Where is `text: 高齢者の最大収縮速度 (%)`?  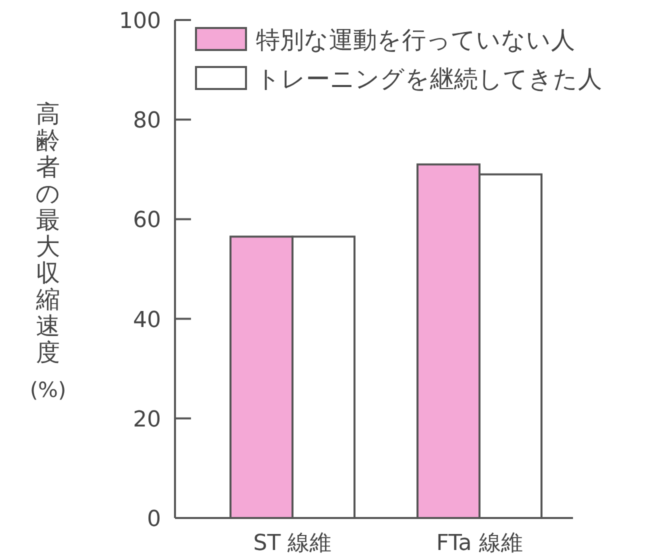
text: 高齢者の最大収縮速度 (%) is located at coordinates (48, 251).